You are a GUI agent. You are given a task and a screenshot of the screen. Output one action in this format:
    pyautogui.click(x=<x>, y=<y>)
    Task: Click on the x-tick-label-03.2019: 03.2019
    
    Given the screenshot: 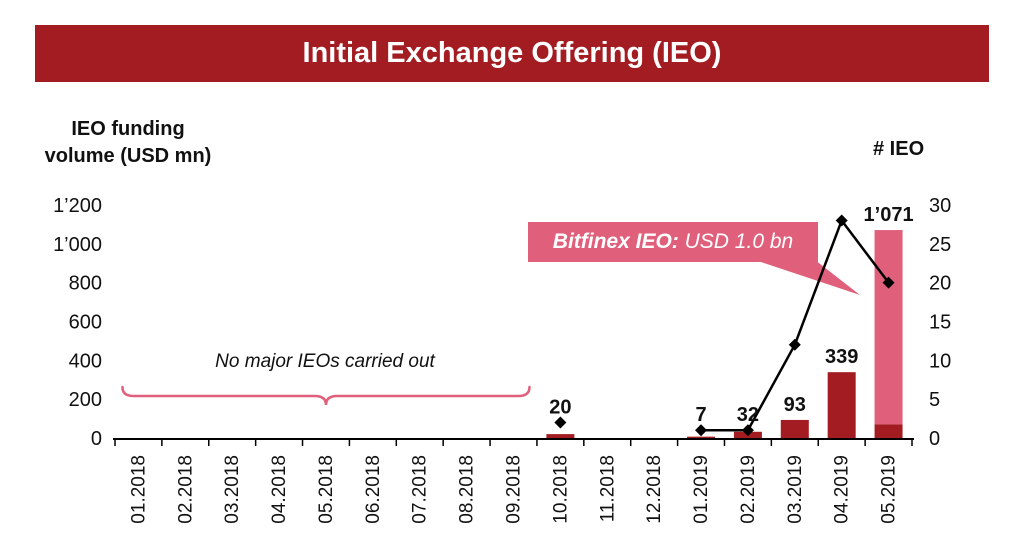 What is the action you would take?
    pyautogui.click(x=795, y=489)
    